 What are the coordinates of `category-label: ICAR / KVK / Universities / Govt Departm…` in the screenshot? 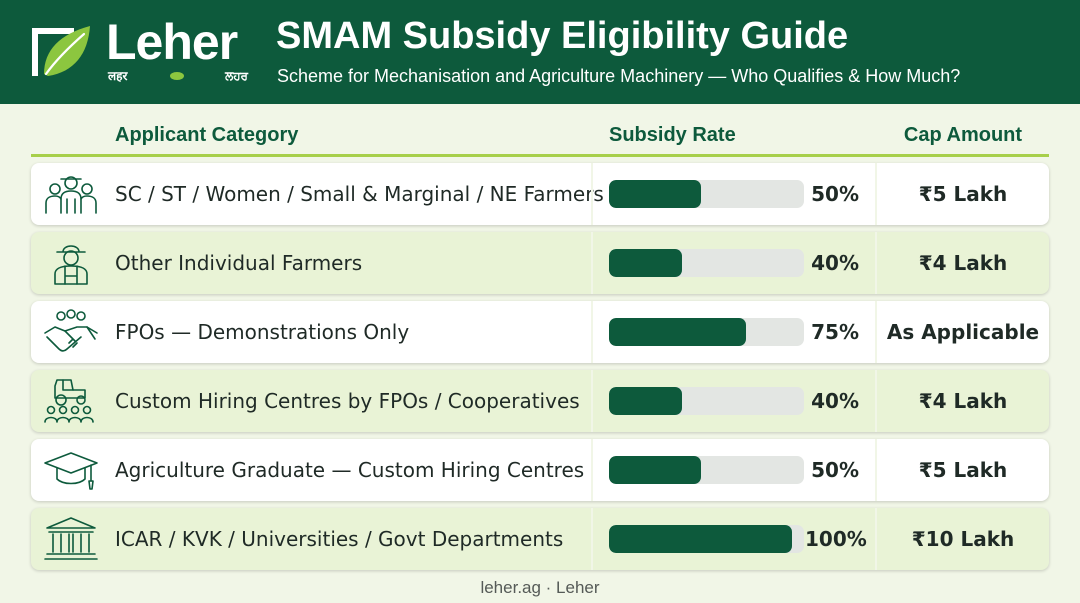 It's located at (339, 539).